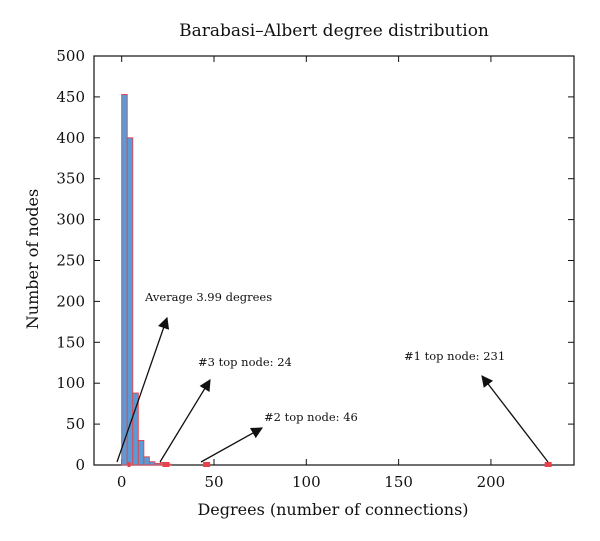 The width and height of the screenshot is (600, 541). What do you see at coordinates (70, 301) in the screenshot?
I see `y-tick-label: 200` at bounding box center [70, 301].